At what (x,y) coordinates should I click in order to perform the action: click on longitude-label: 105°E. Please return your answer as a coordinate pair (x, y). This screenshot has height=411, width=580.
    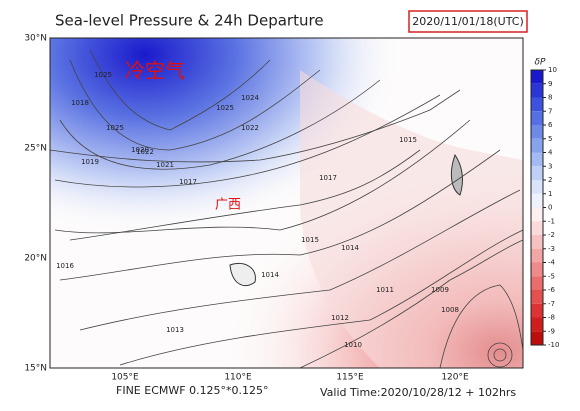
    Looking at the image, I should click on (125, 378).